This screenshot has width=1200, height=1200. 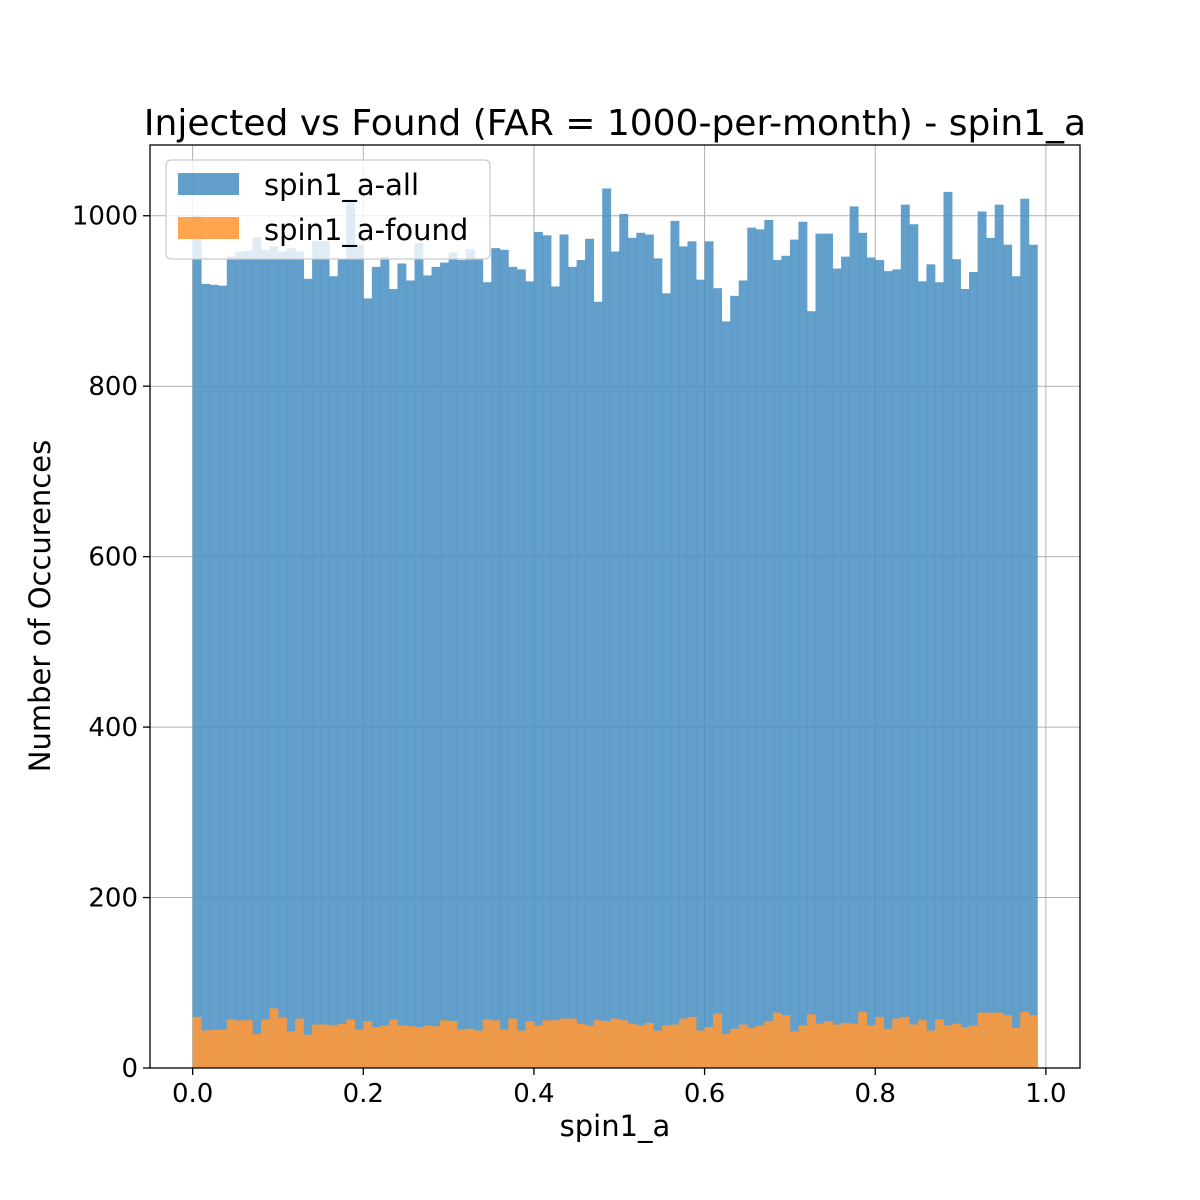 What do you see at coordinates (113, 728) in the screenshot?
I see `y-tick-label: 400` at bounding box center [113, 728].